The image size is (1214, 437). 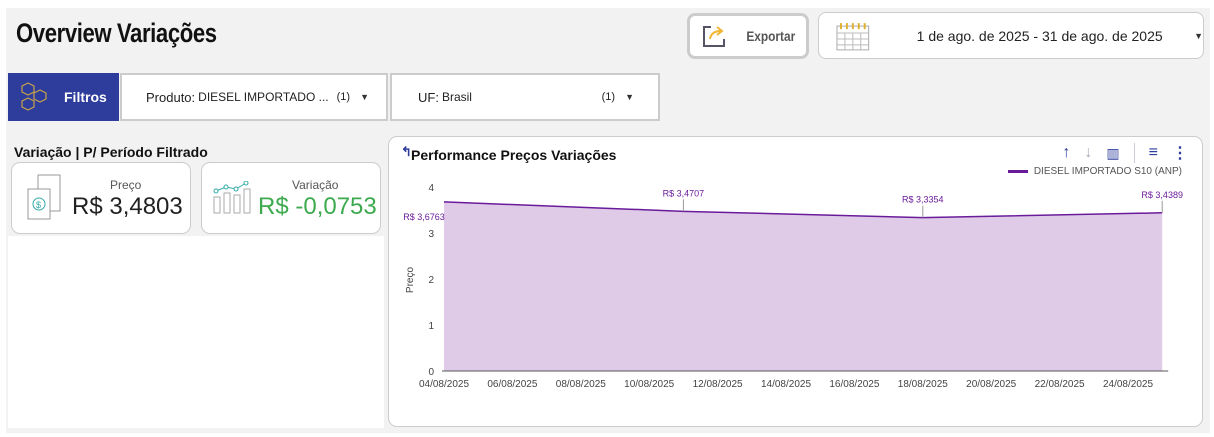 I want to click on series-line, so click(x=803, y=210).